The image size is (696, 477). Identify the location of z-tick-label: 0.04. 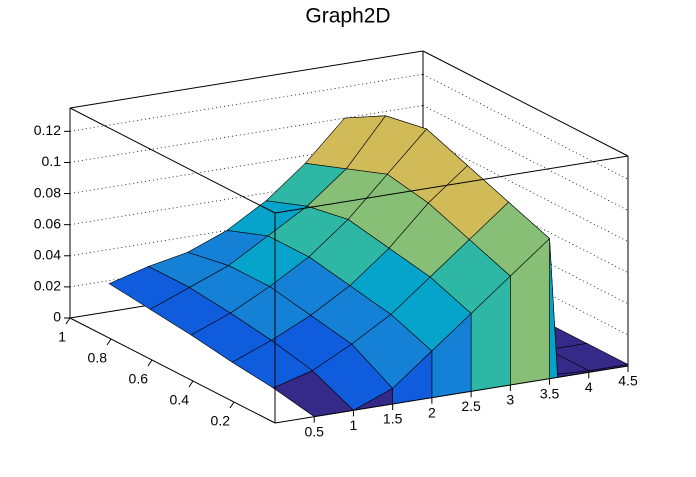
(47, 254).